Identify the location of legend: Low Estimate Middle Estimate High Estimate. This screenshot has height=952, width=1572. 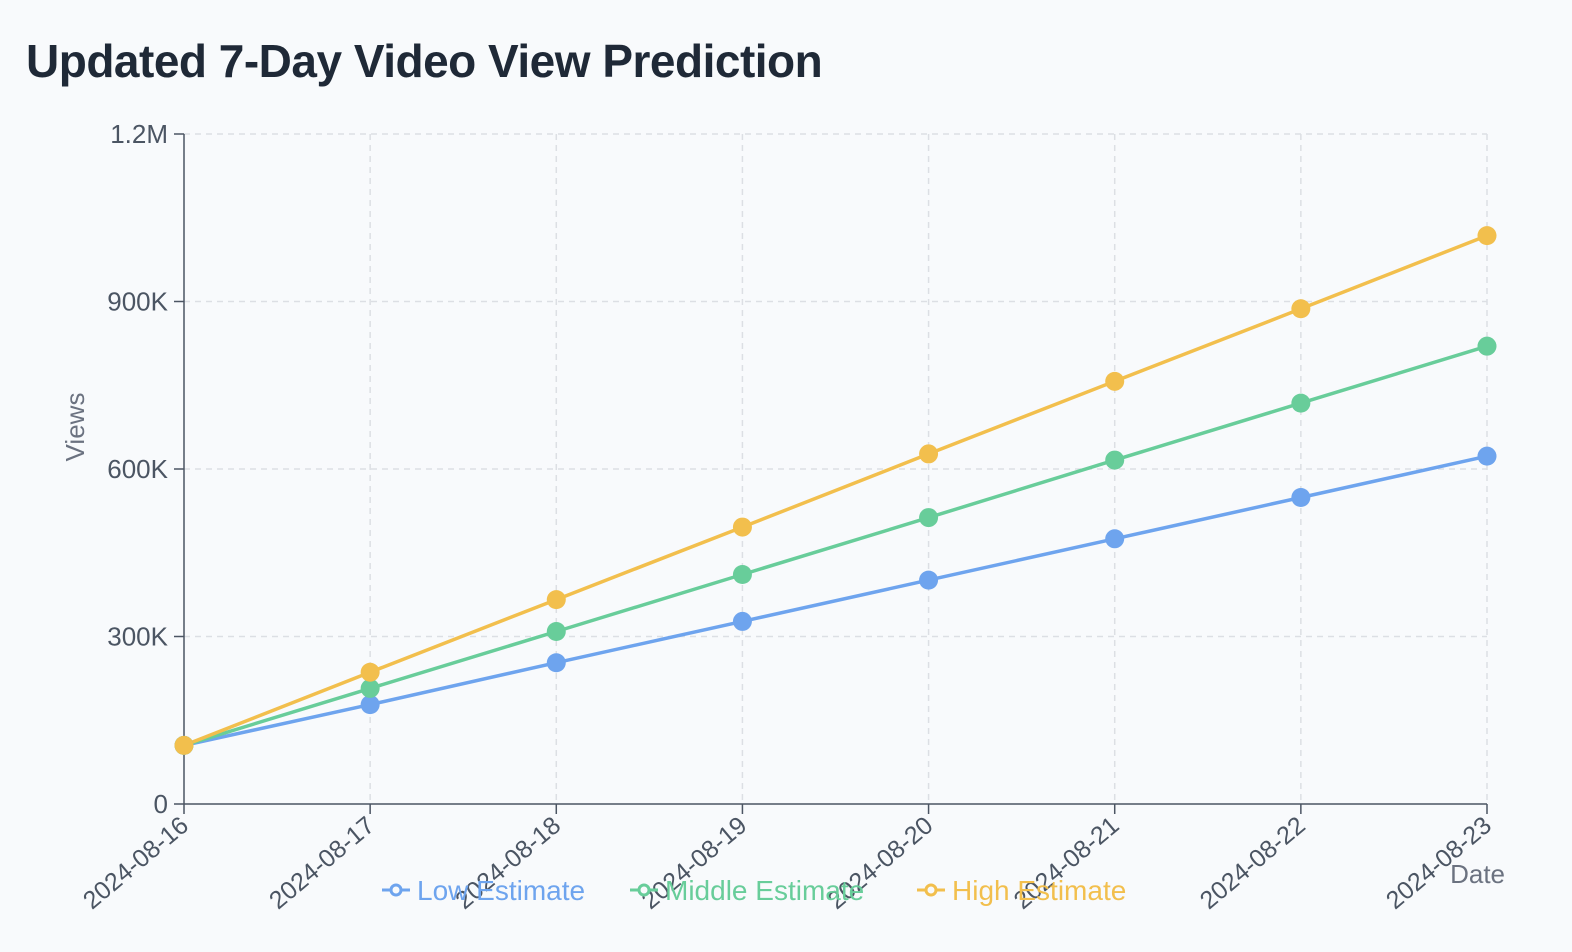
(754, 890).